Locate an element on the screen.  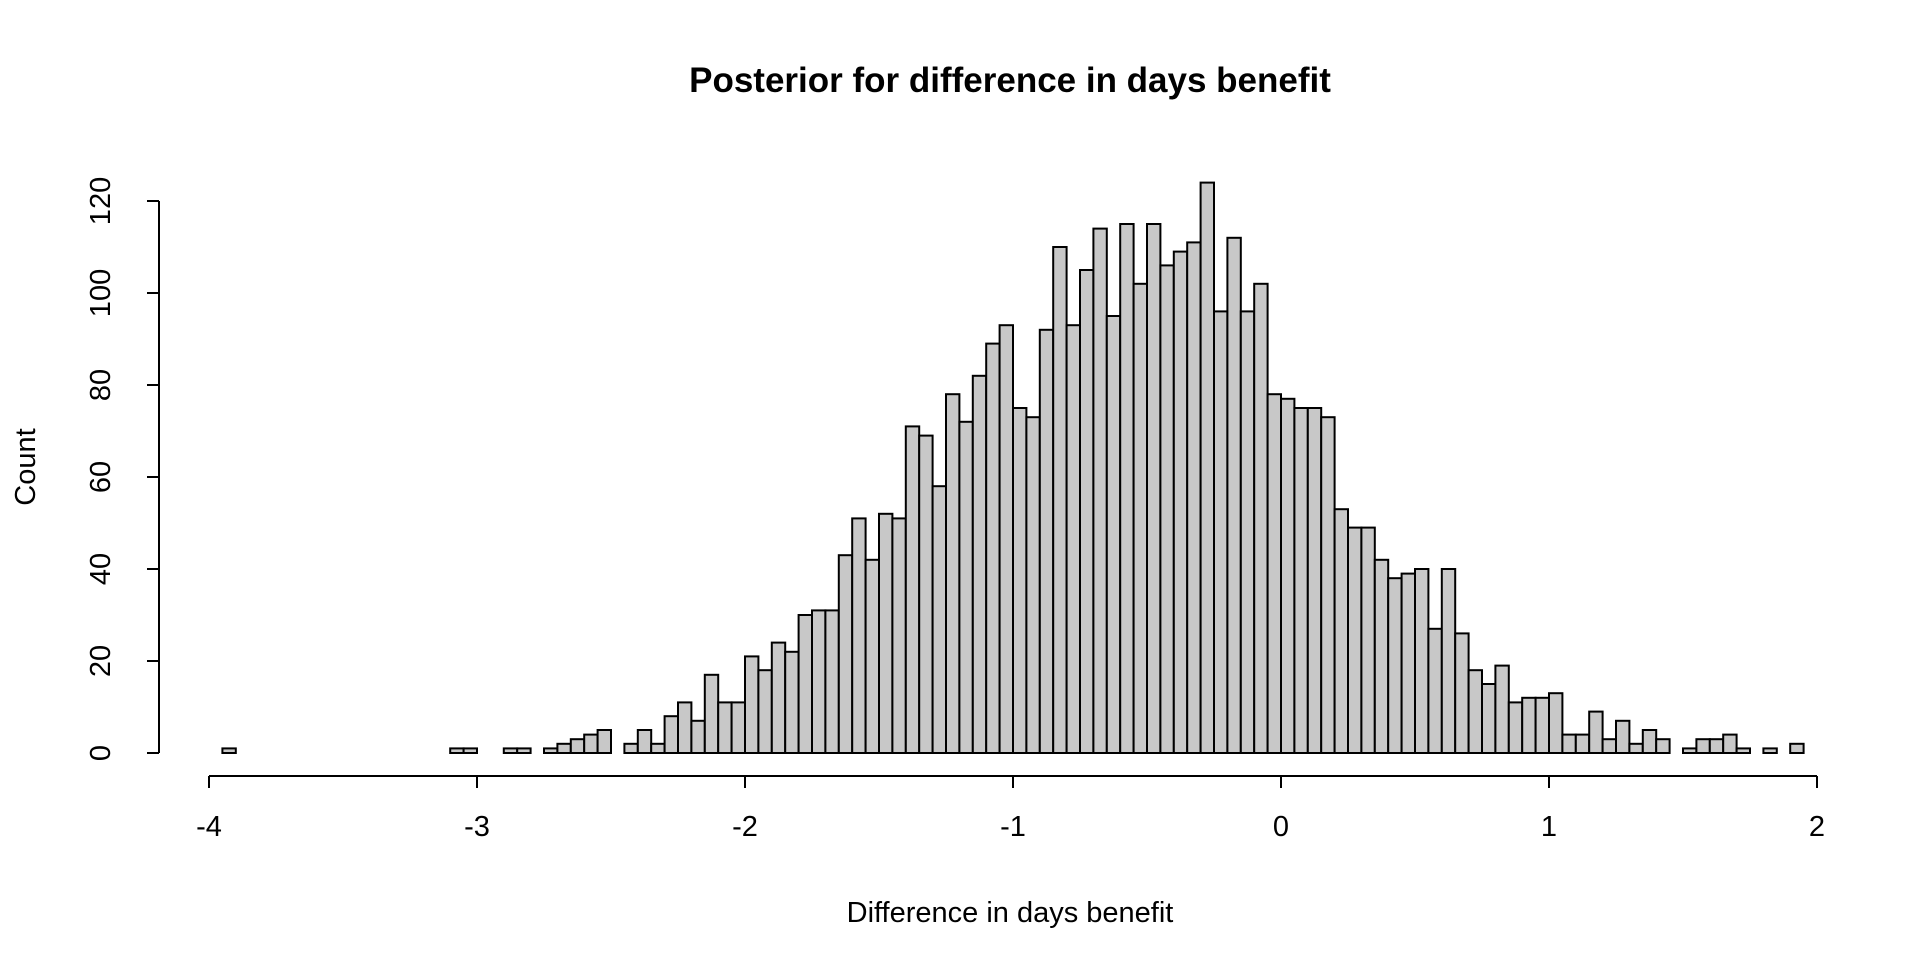
x-tick-label: 0 is located at coordinates (1281, 827).